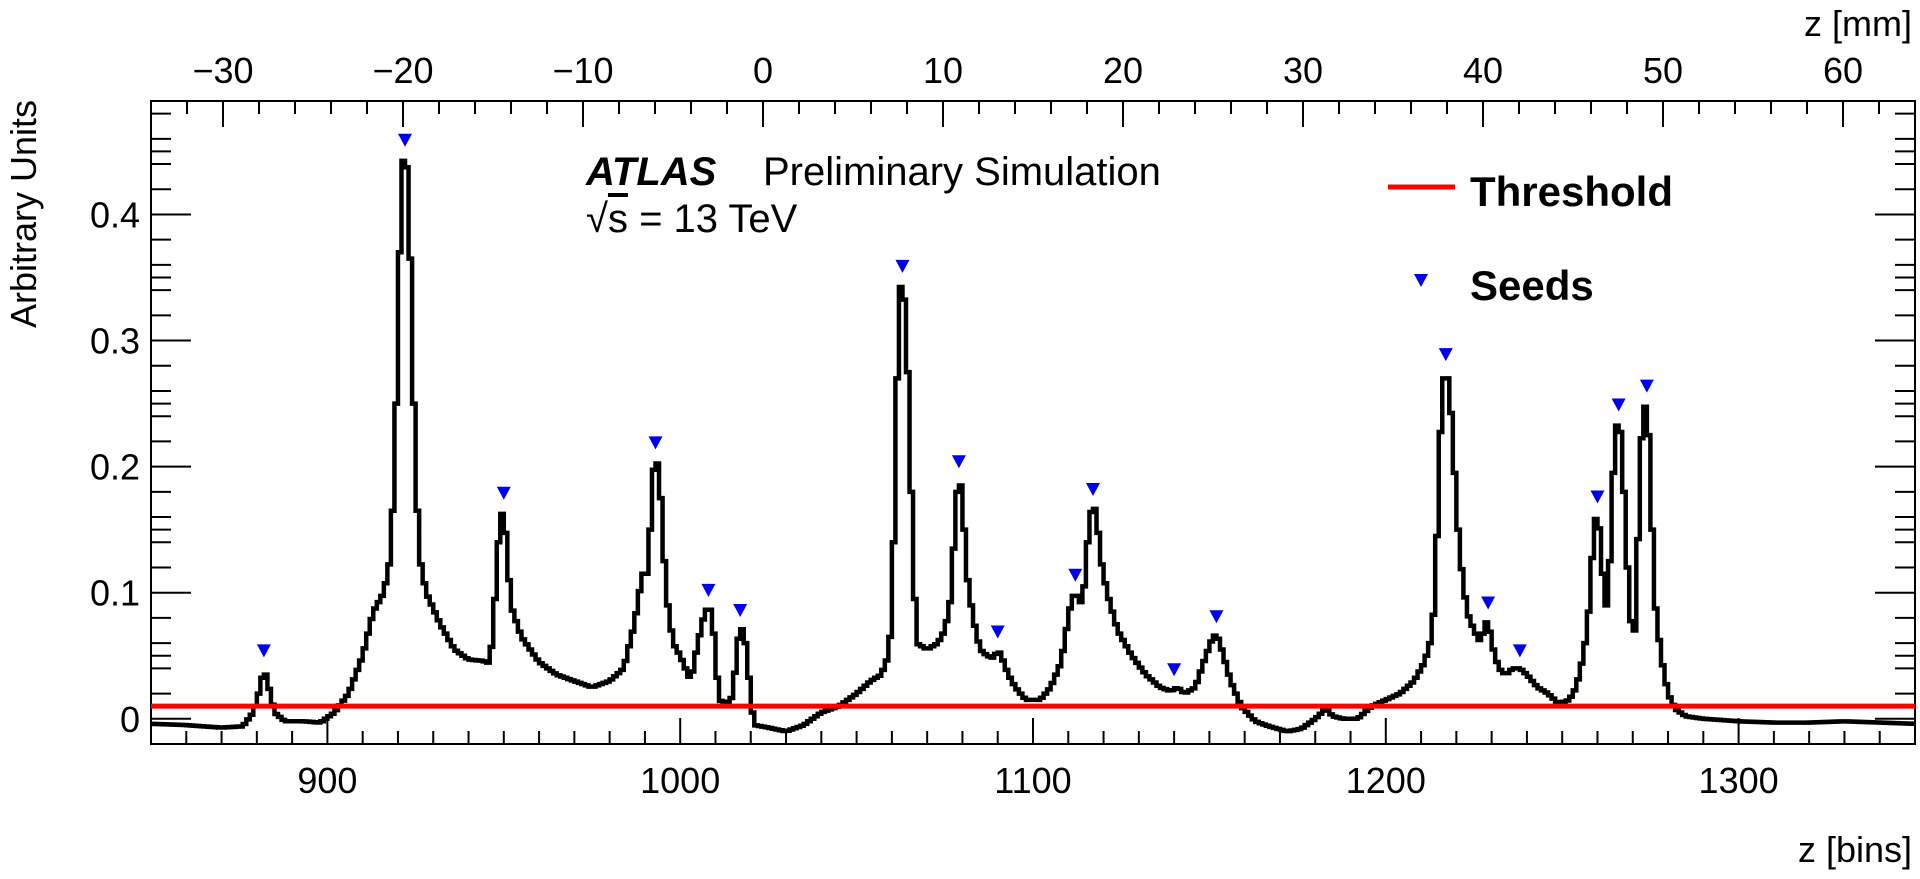 Image resolution: width=1920 pixels, height=879 pixels. Describe the element at coordinates (115, 593) in the screenshot. I see `y-tick-label: 0.1` at that location.